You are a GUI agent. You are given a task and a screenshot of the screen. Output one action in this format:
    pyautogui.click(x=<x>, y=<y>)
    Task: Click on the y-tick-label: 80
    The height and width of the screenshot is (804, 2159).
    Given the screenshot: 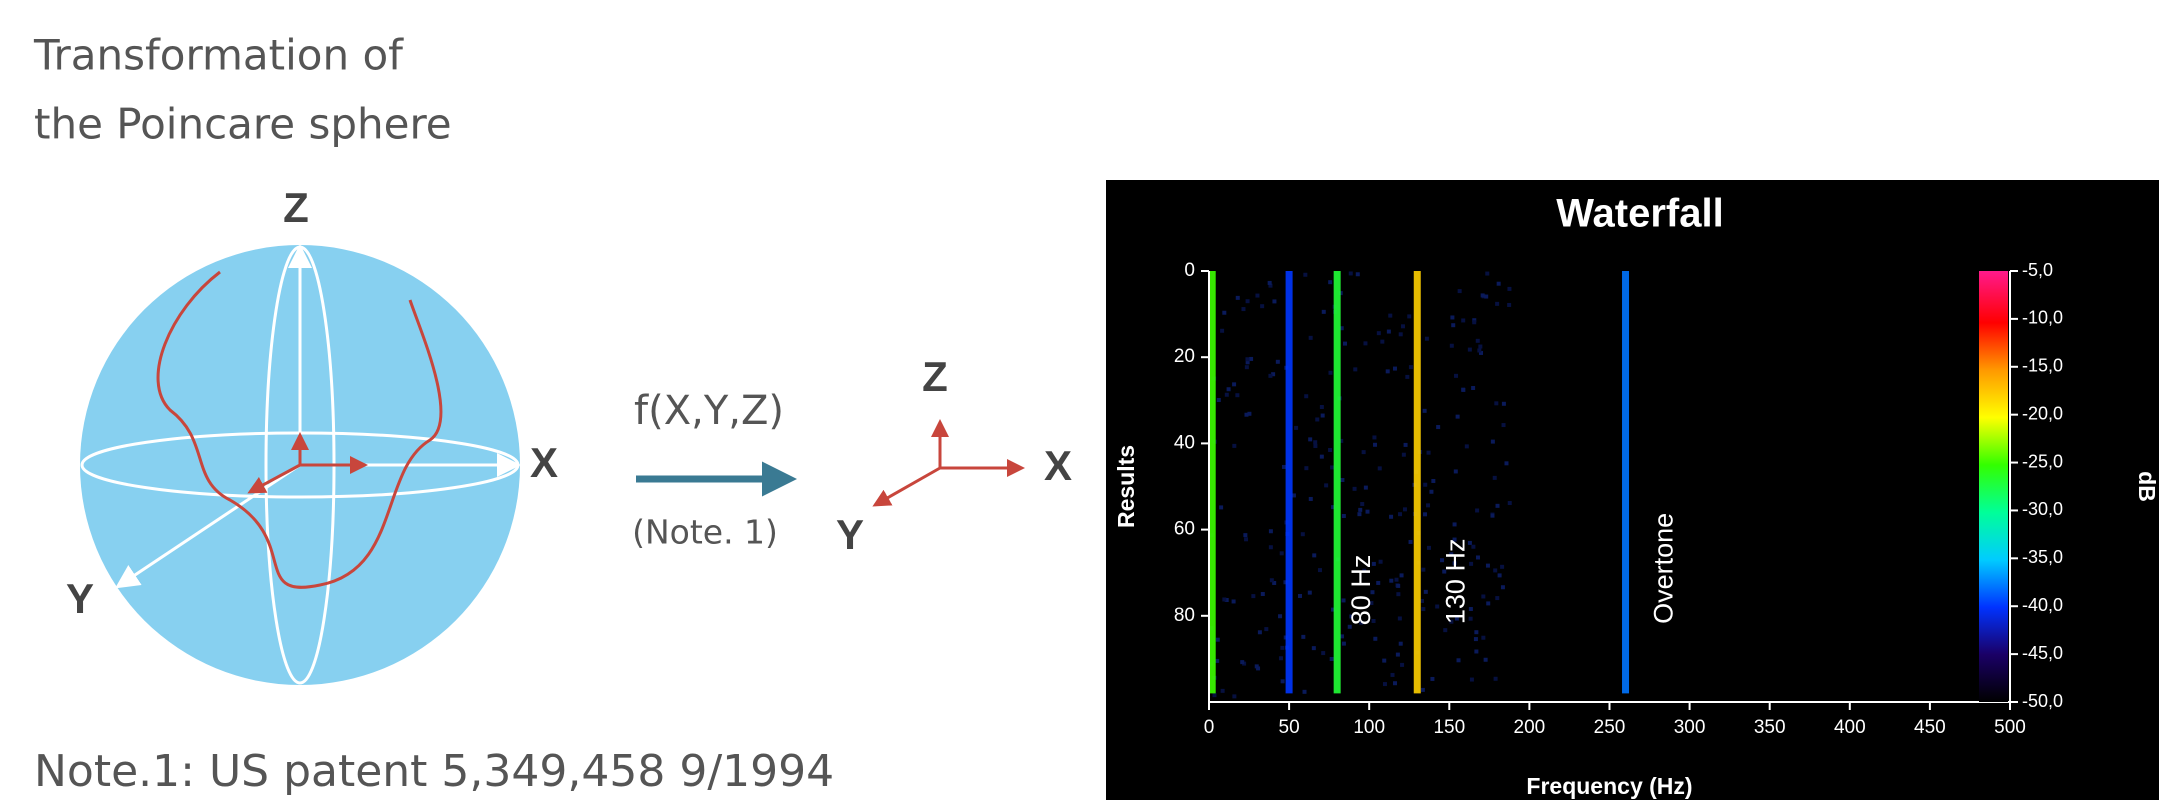 What is the action you would take?
    pyautogui.click(x=1184, y=615)
    